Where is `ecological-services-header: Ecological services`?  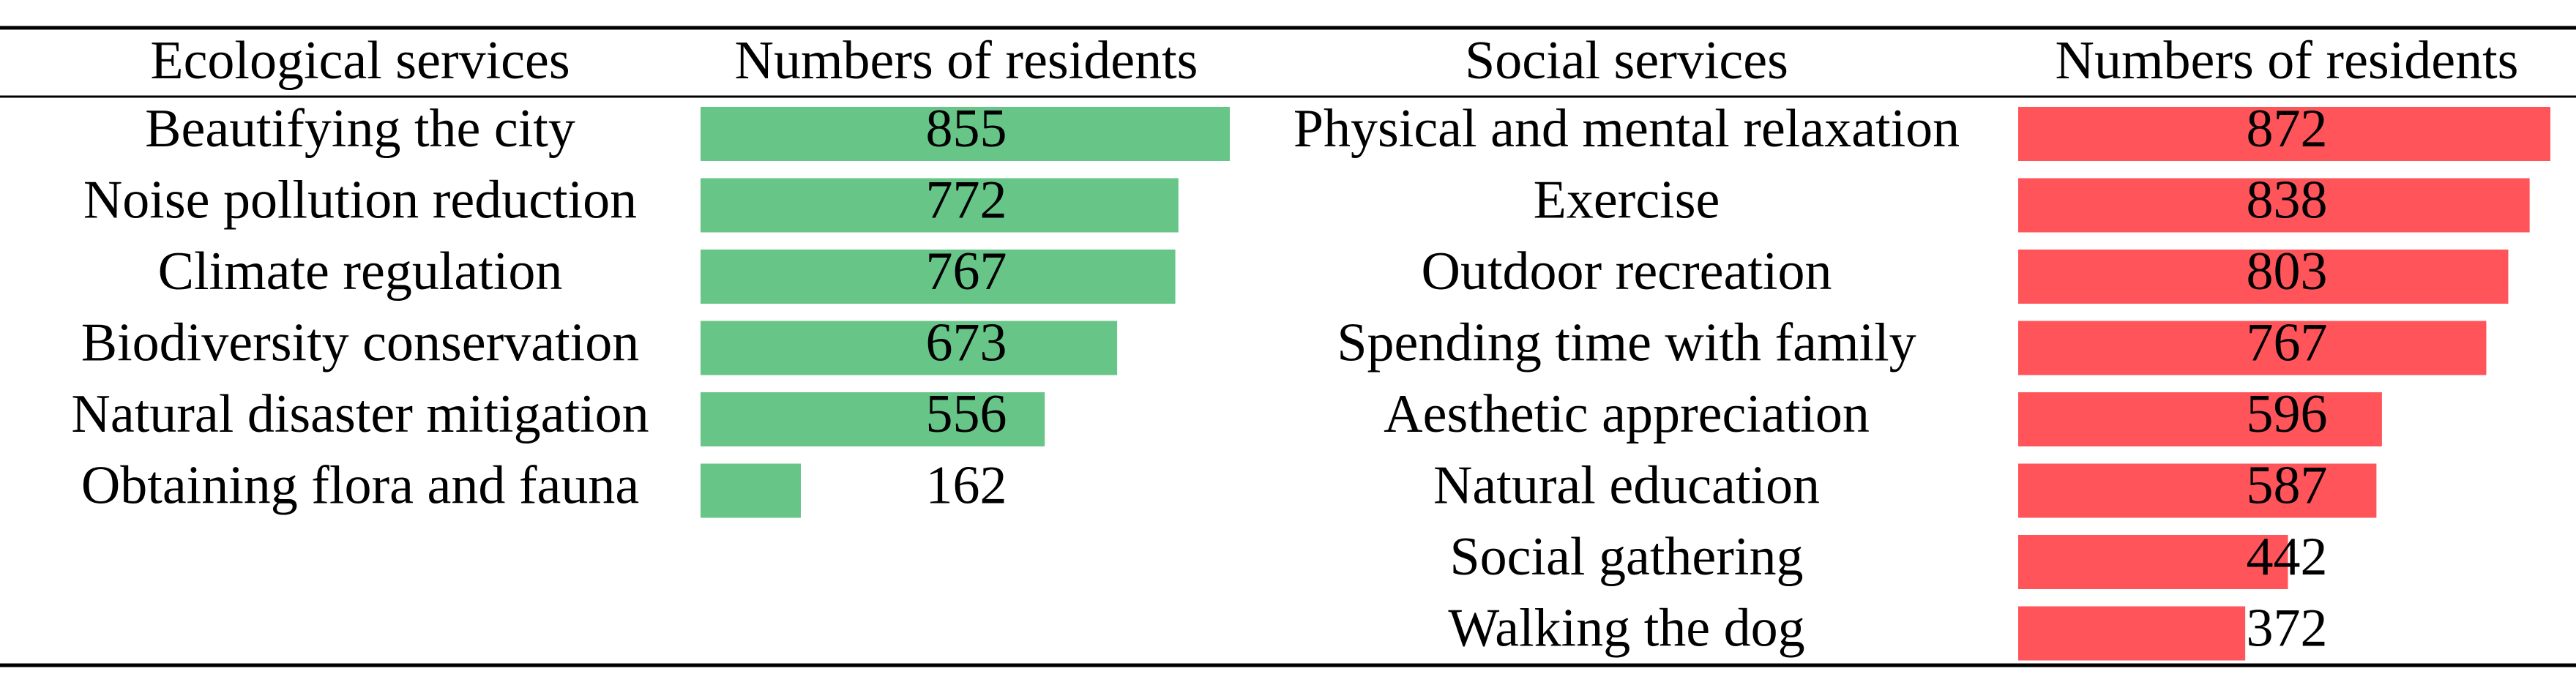 ecological-services-header: Ecological services is located at coordinates (360, 61).